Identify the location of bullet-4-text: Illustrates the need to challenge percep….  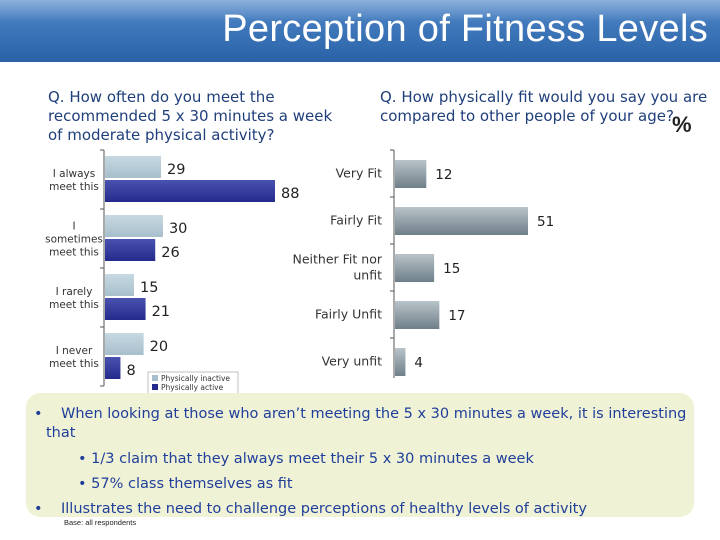
(324, 509).